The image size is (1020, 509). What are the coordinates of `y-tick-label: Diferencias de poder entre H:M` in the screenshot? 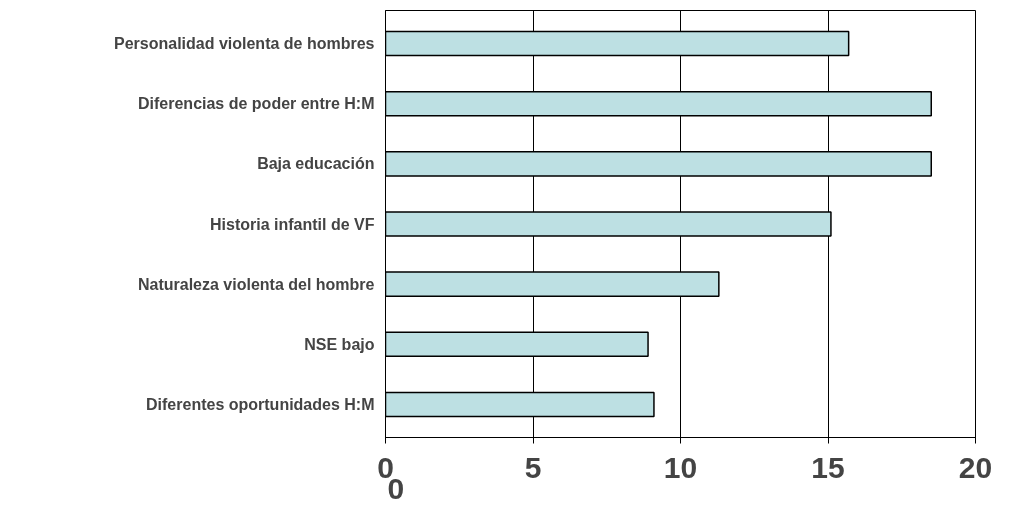 It's located at (256, 104).